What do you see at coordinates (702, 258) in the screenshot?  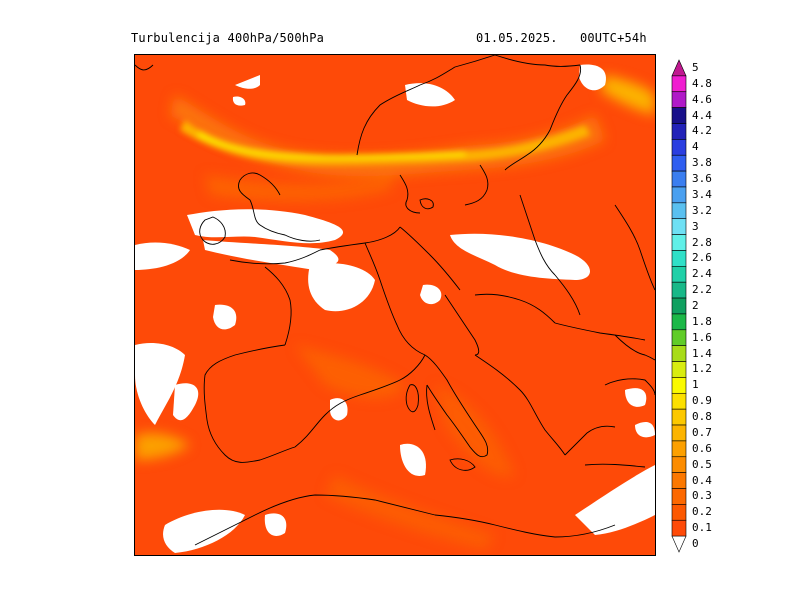 I see `legend-label: 2.6` at bounding box center [702, 258].